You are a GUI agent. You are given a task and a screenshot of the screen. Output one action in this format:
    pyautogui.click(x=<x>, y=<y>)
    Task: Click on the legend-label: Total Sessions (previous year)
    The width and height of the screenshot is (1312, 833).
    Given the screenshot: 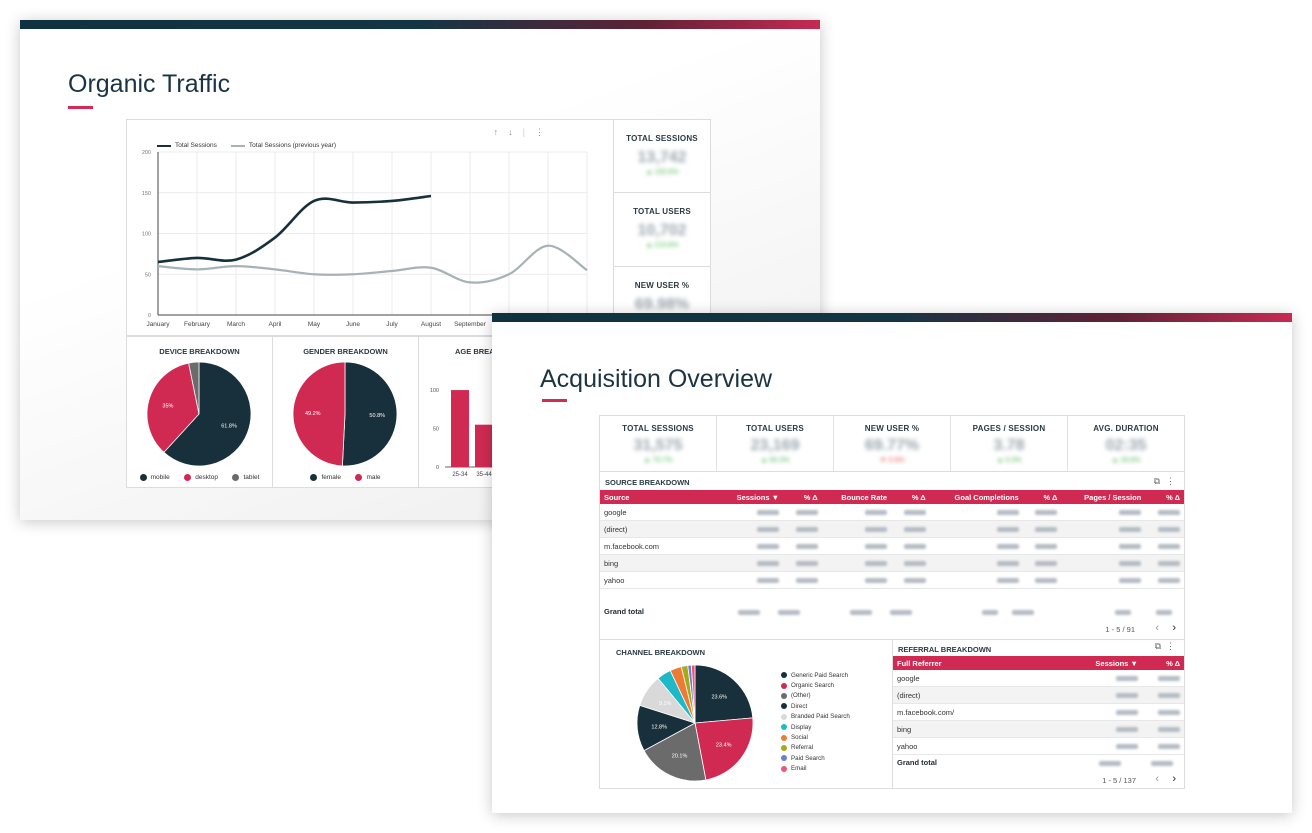 What is the action you would take?
    pyautogui.click(x=292, y=145)
    